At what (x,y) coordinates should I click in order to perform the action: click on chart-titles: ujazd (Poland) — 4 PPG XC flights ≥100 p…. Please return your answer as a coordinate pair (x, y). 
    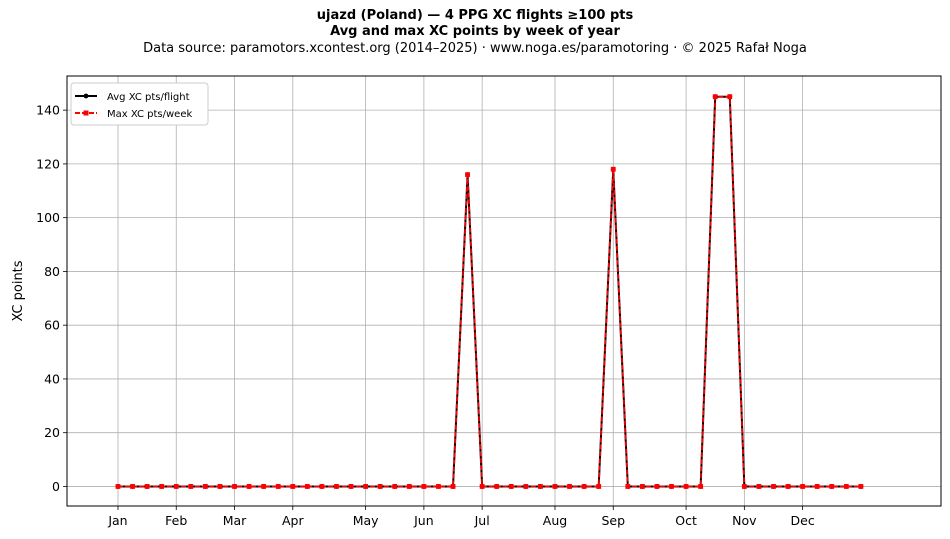
    Looking at the image, I should click on (475, 33).